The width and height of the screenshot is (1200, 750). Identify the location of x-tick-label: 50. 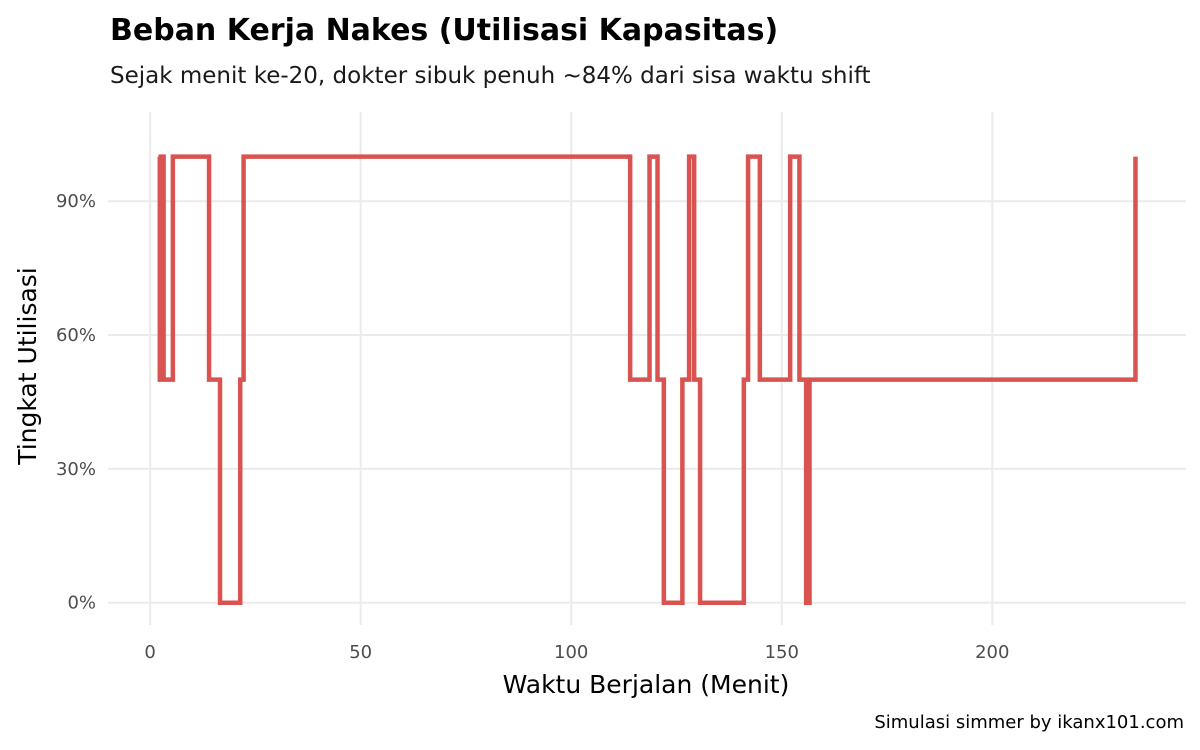
(360, 652).